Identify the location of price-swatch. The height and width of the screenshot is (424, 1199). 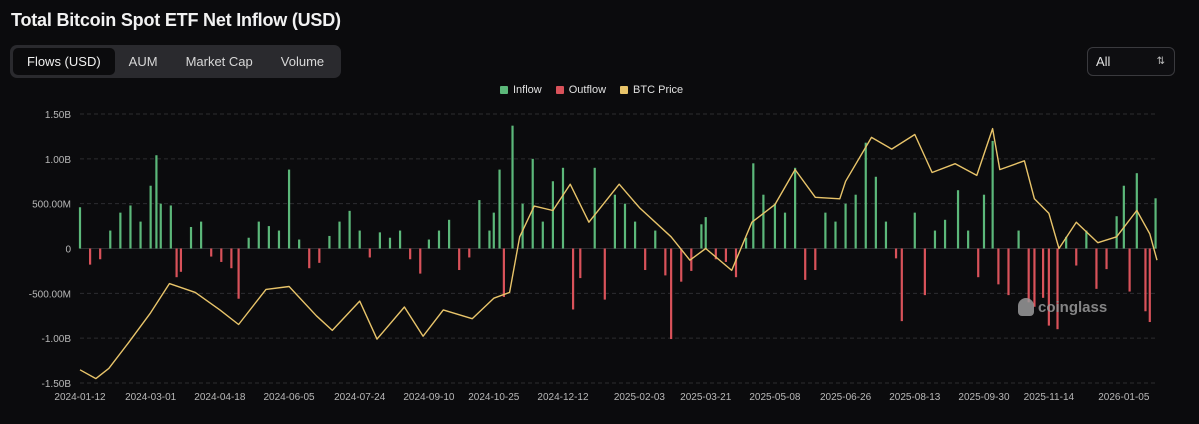
(624, 90).